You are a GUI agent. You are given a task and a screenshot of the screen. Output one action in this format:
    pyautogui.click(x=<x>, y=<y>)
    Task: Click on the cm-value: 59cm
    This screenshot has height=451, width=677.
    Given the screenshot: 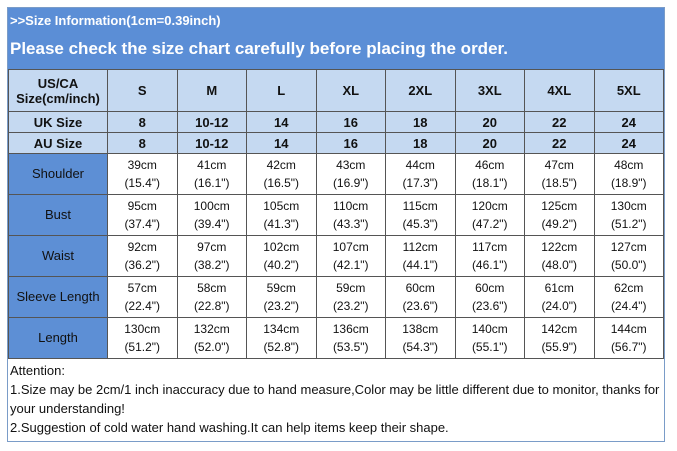 What is the action you would take?
    pyautogui.click(x=351, y=288)
    